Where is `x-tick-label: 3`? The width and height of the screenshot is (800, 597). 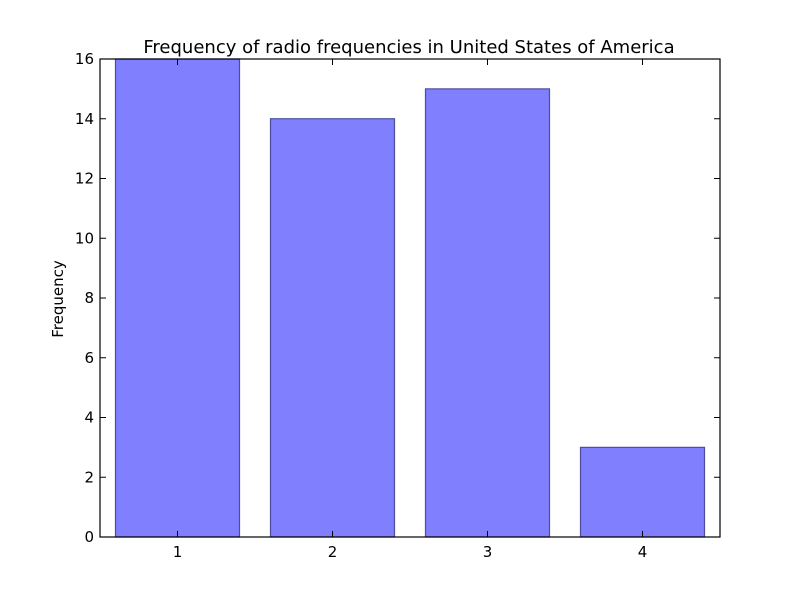
x-tick-label: 3 is located at coordinates (488, 552).